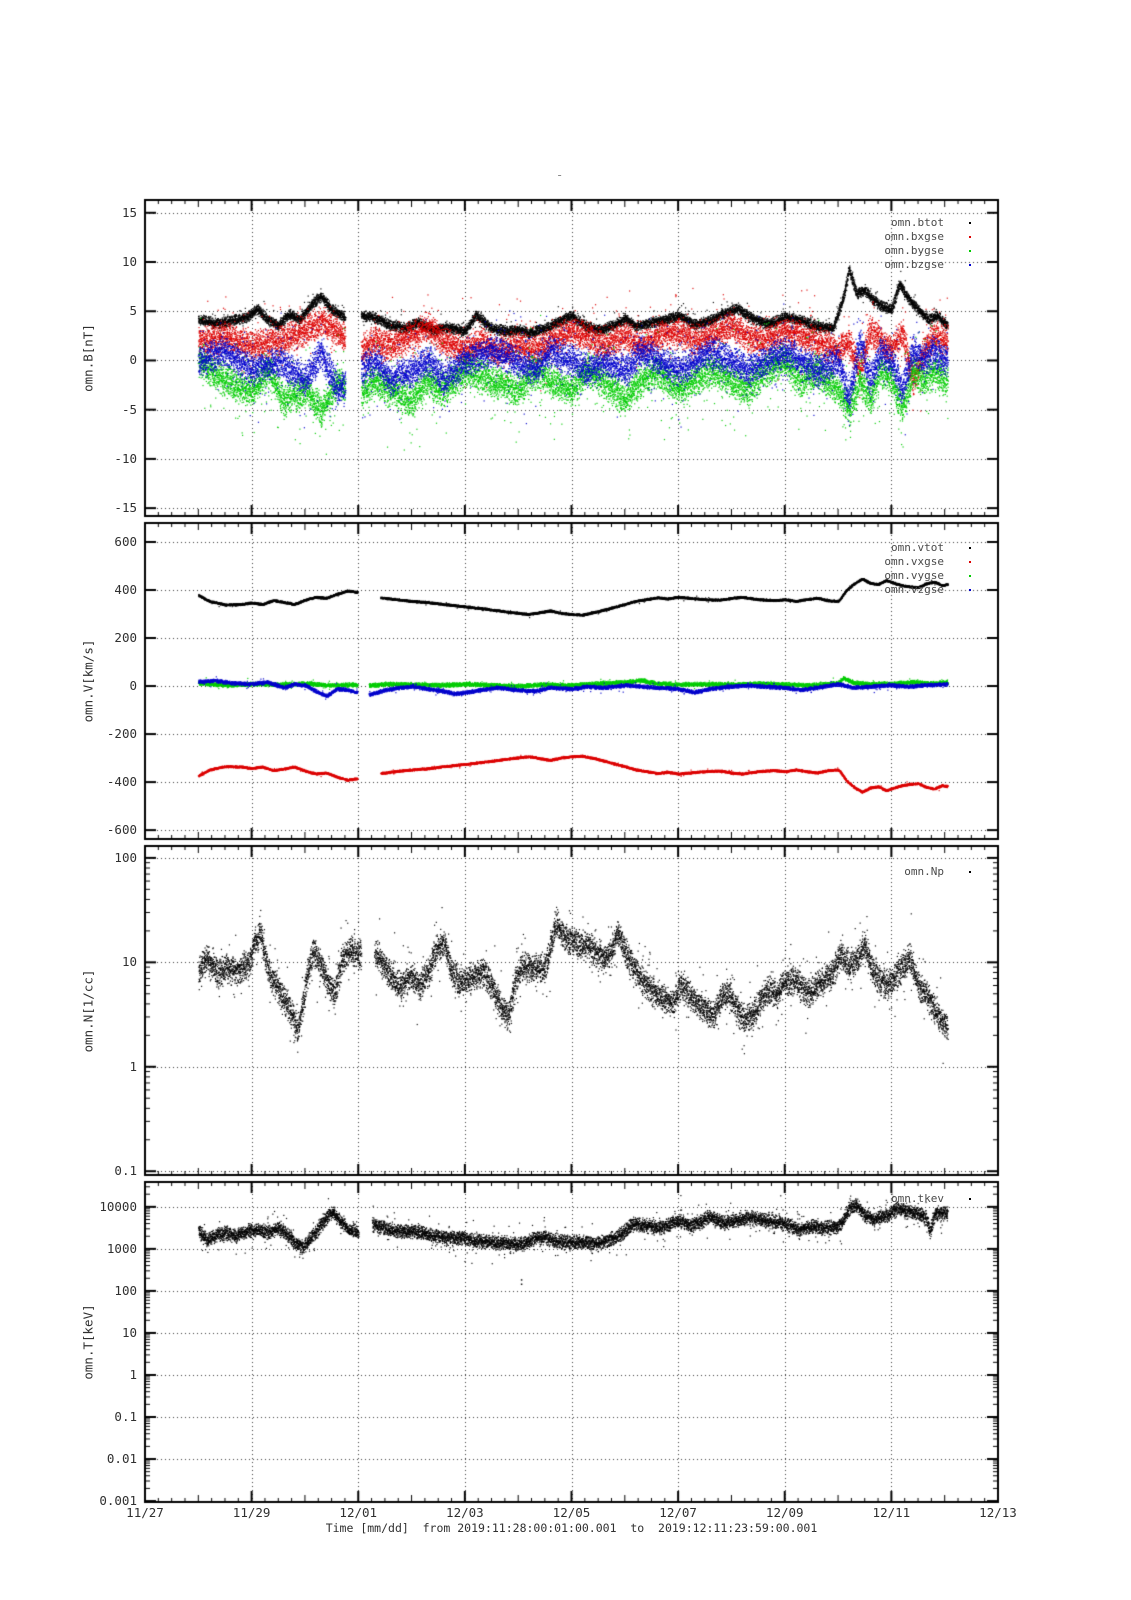 The height and width of the screenshot is (1600, 1131). What do you see at coordinates (914, 264) in the screenshot?
I see `legend-label: omn.bzgse` at bounding box center [914, 264].